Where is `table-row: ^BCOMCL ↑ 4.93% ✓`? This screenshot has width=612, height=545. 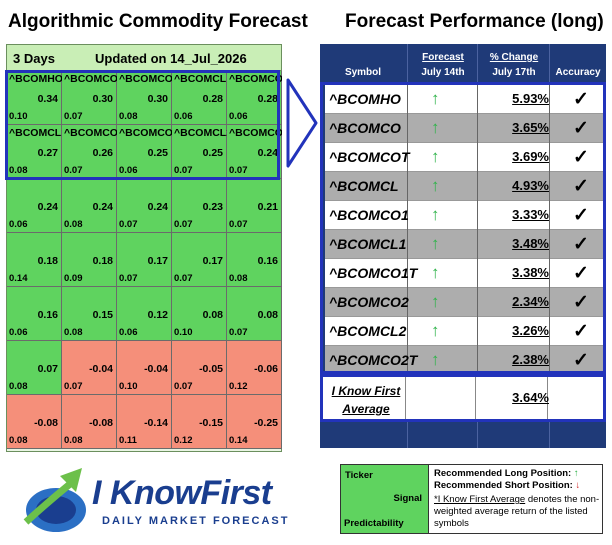 table-row: ^BCOMCL ↑ 4.93% ✓ is located at coordinates (465, 186).